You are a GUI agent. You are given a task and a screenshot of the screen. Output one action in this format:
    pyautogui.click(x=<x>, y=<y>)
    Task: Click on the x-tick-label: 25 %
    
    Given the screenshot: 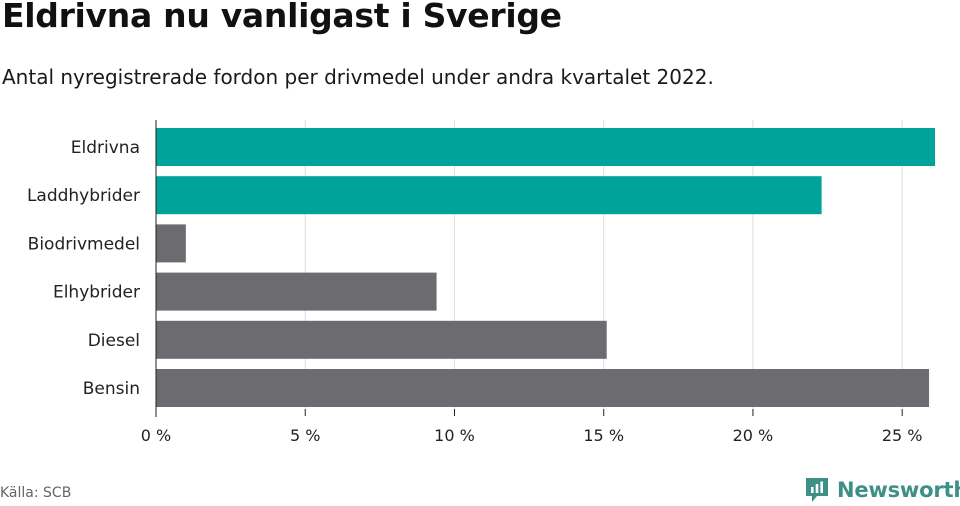 What is the action you would take?
    pyautogui.click(x=902, y=435)
    